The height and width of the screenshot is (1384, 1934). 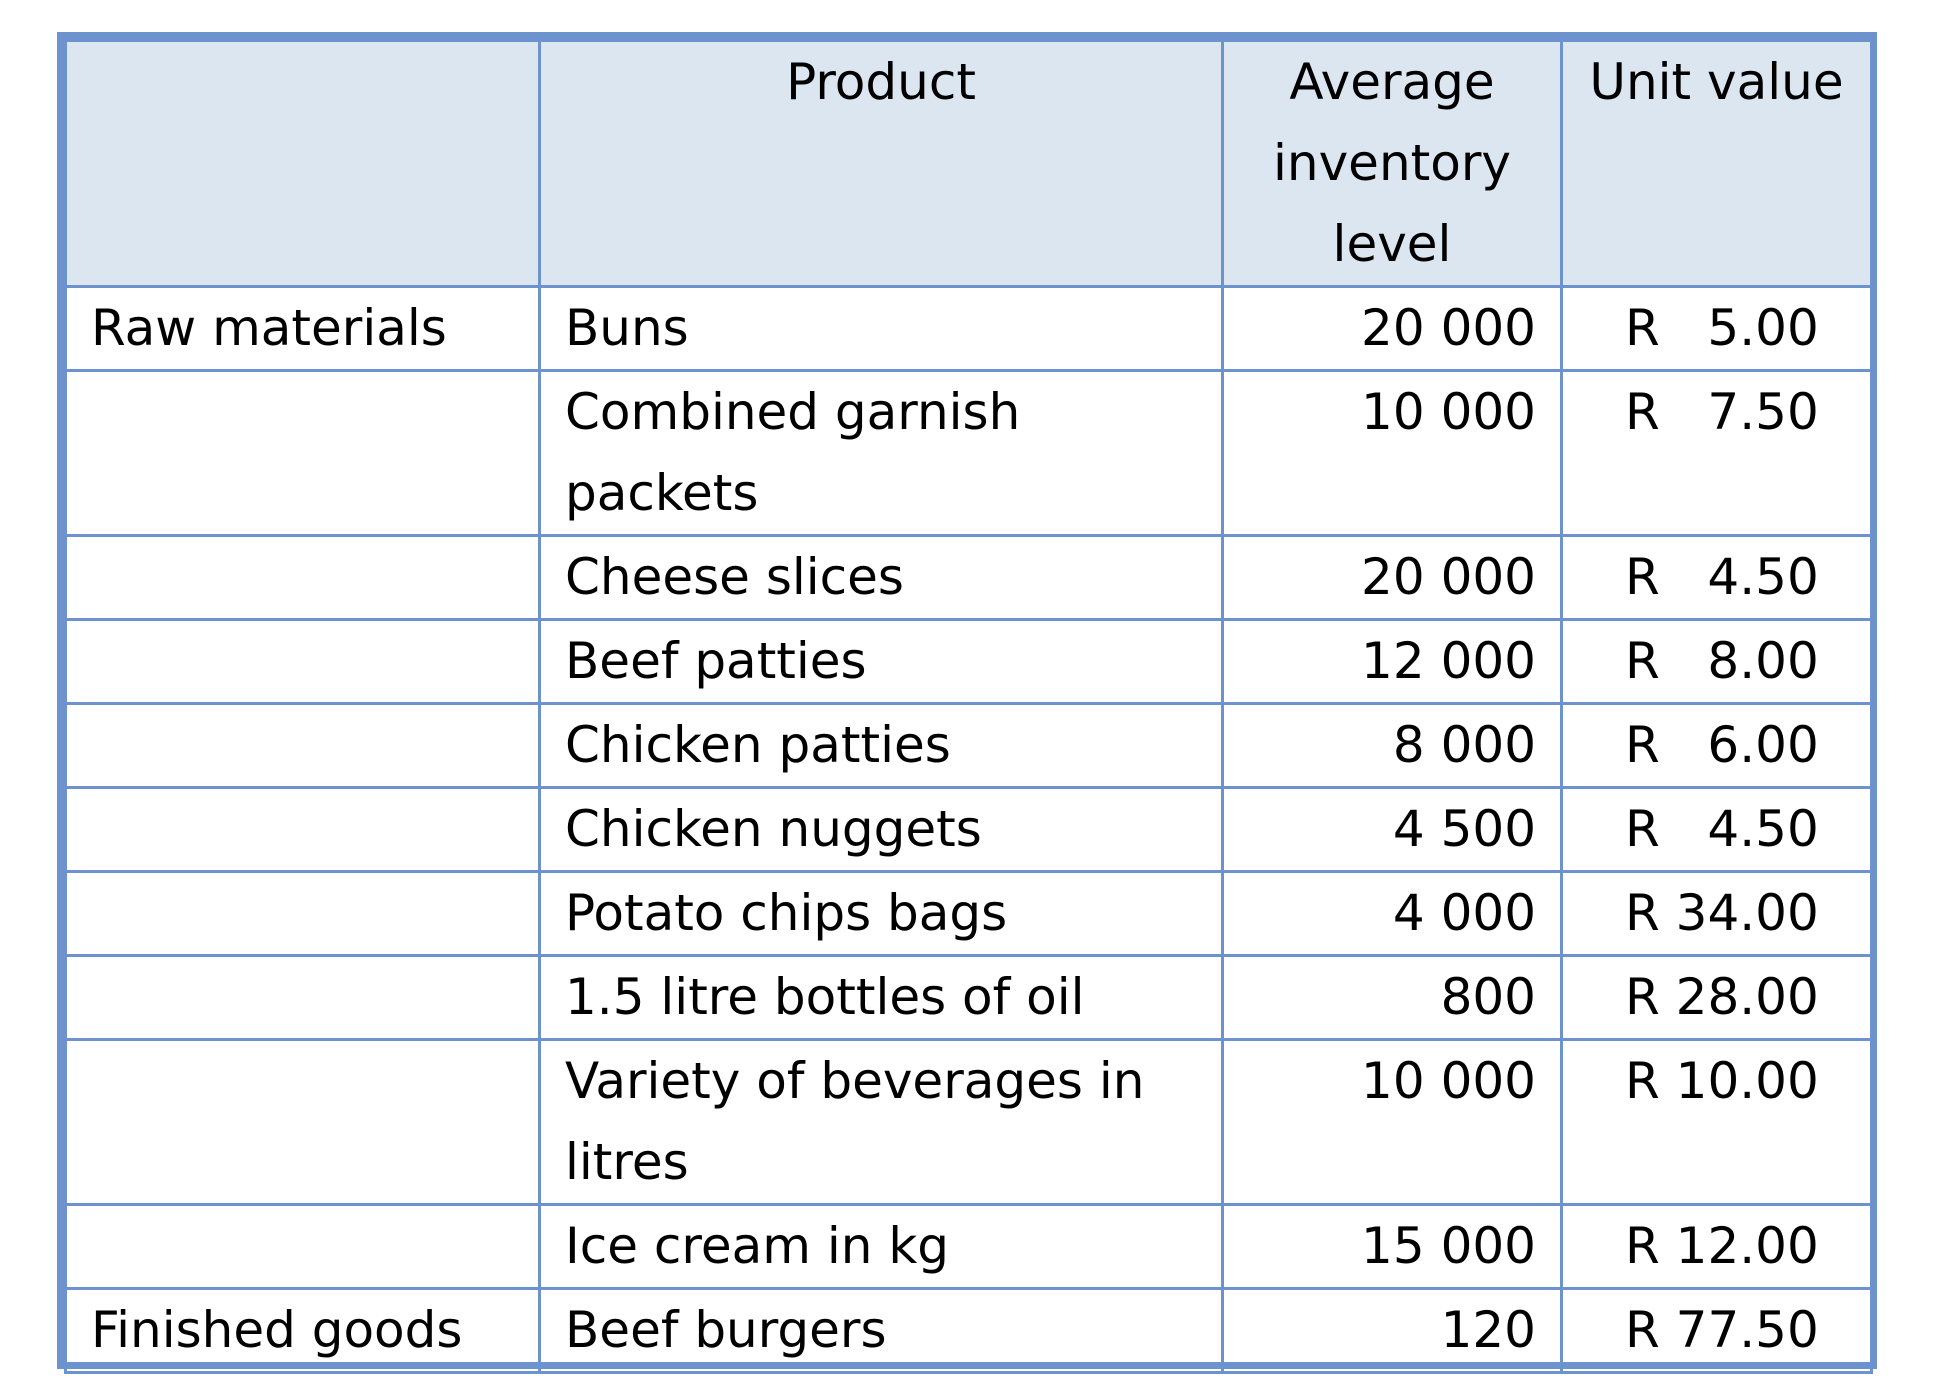 I want to click on product-cell: Potato chips bags, so click(x=881, y=913).